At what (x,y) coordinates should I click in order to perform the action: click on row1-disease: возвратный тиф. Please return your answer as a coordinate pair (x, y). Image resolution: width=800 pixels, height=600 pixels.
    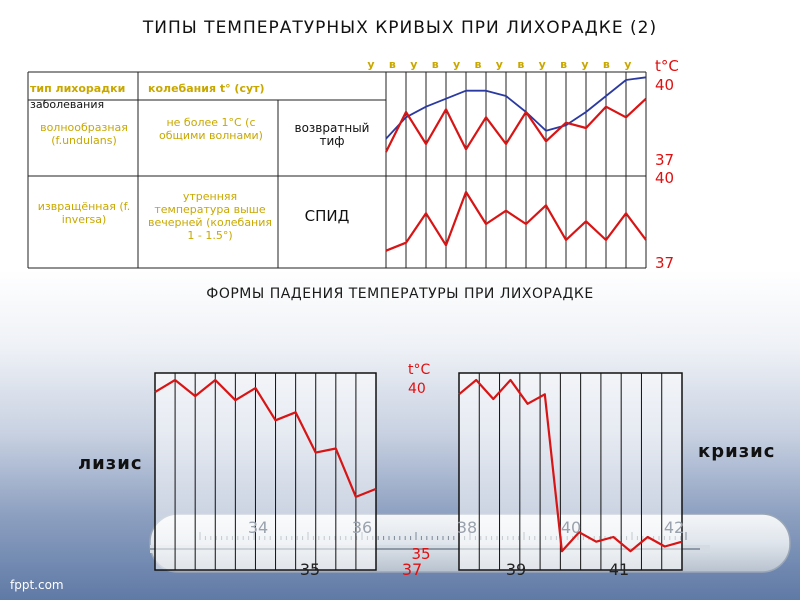
    Looking at the image, I should click on (332, 134).